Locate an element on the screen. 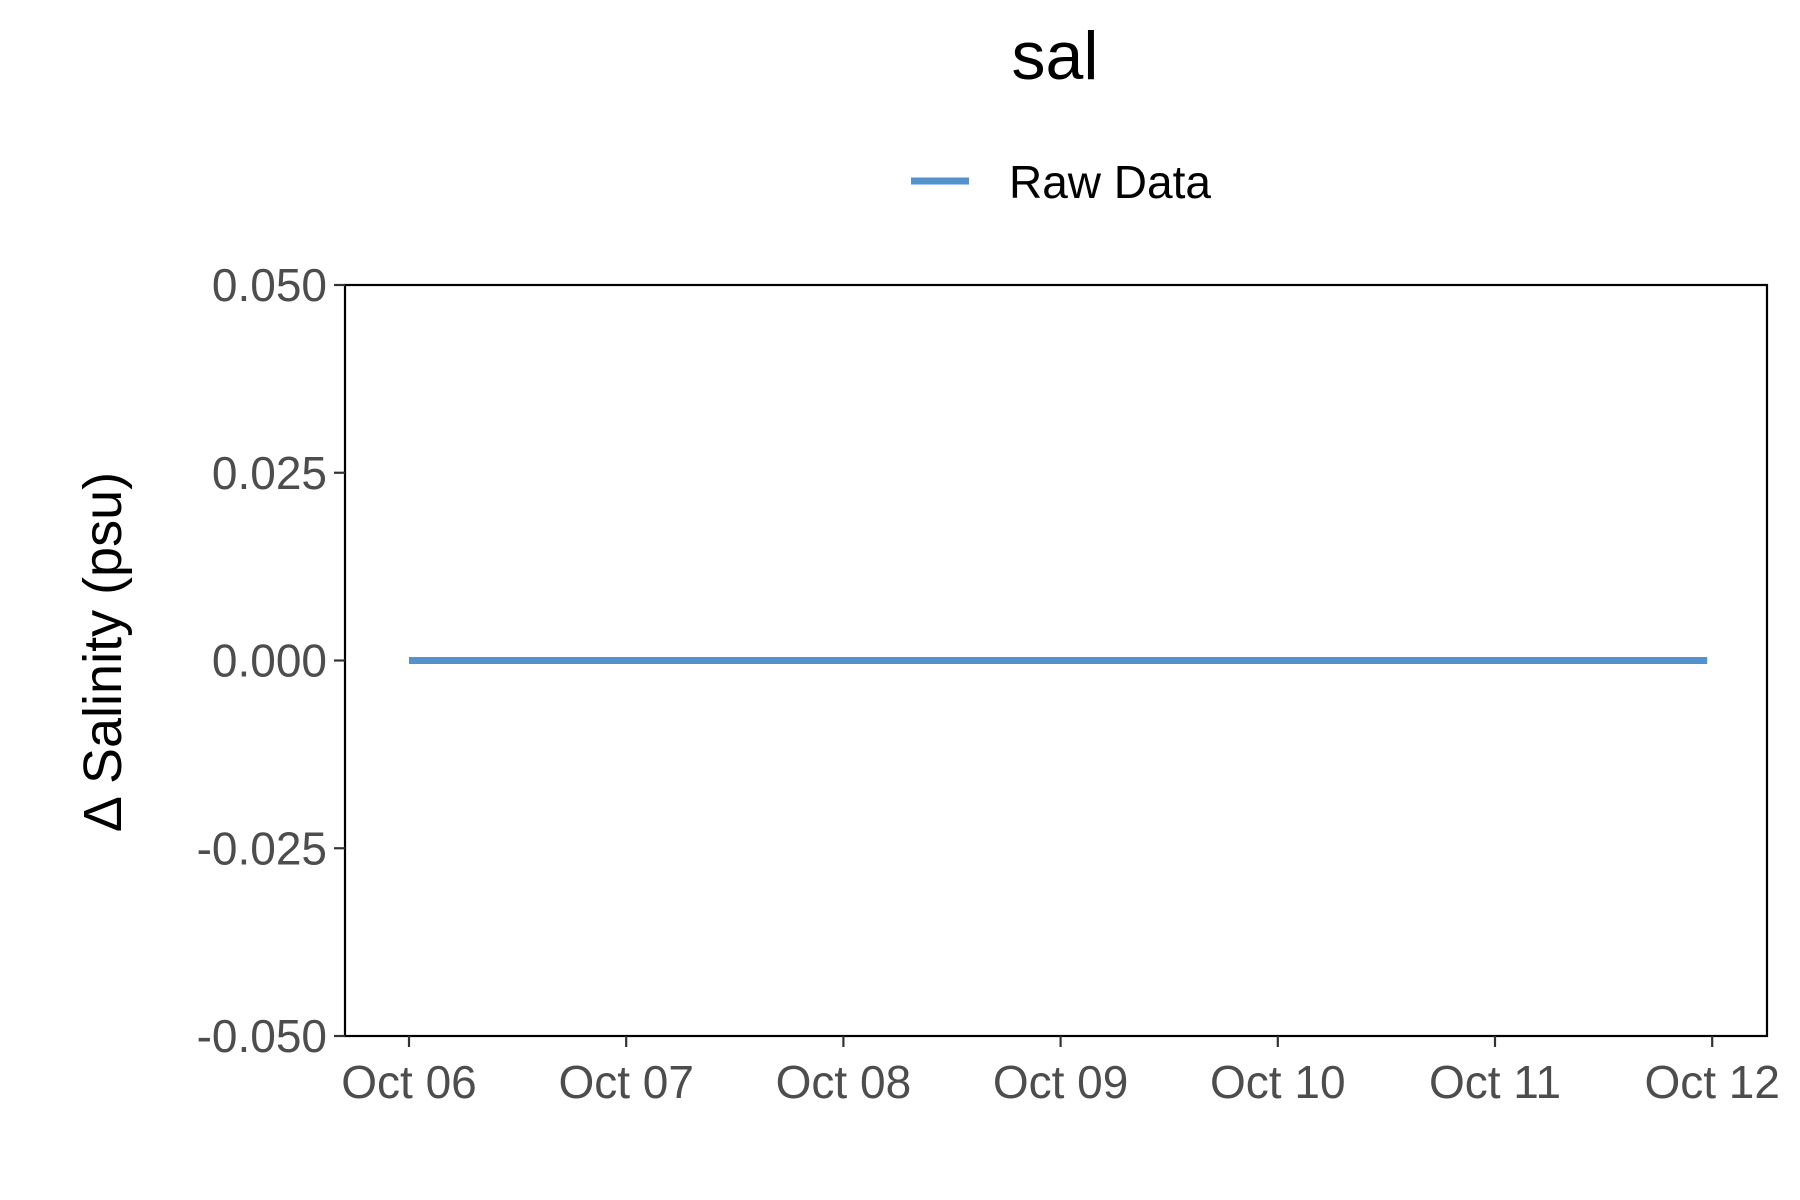 This screenshot has width=1800, height=1200. x-tick-label: Oct 12 is located at coordinates (1712, 1082).